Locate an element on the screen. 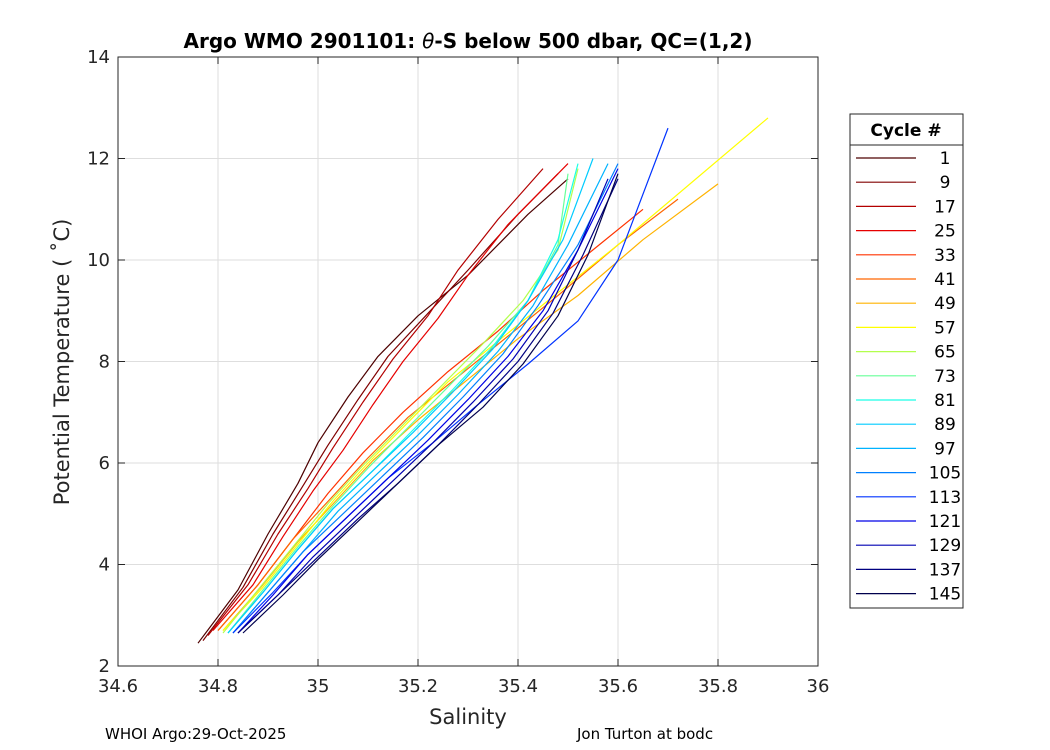 Image resolution: width=1050 pixels, height=750 pixels. legend-label: 41 is located at coordinates (945, 280).